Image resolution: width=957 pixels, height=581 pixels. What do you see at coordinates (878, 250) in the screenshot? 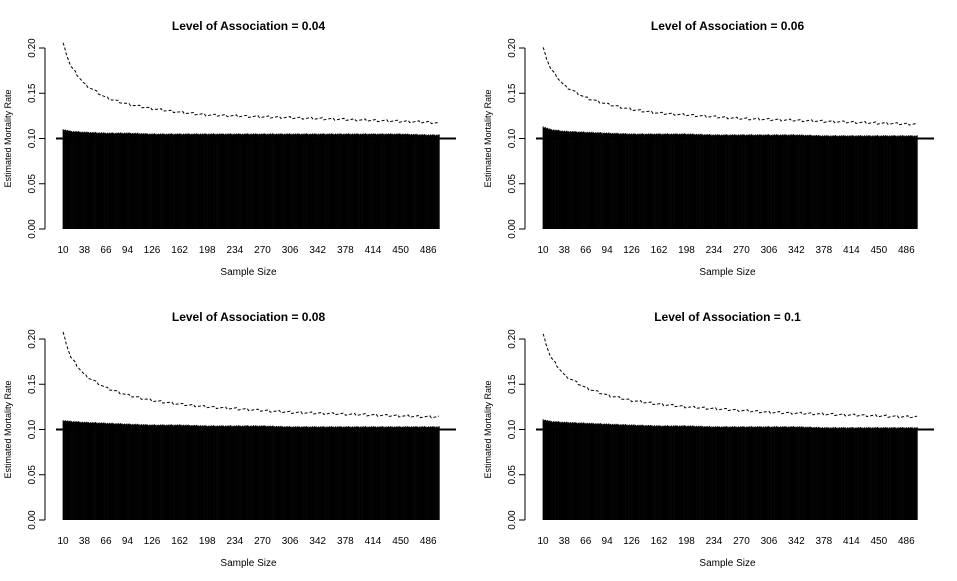
I see `x-tick-label: 450` at bounding box center [878, 250].